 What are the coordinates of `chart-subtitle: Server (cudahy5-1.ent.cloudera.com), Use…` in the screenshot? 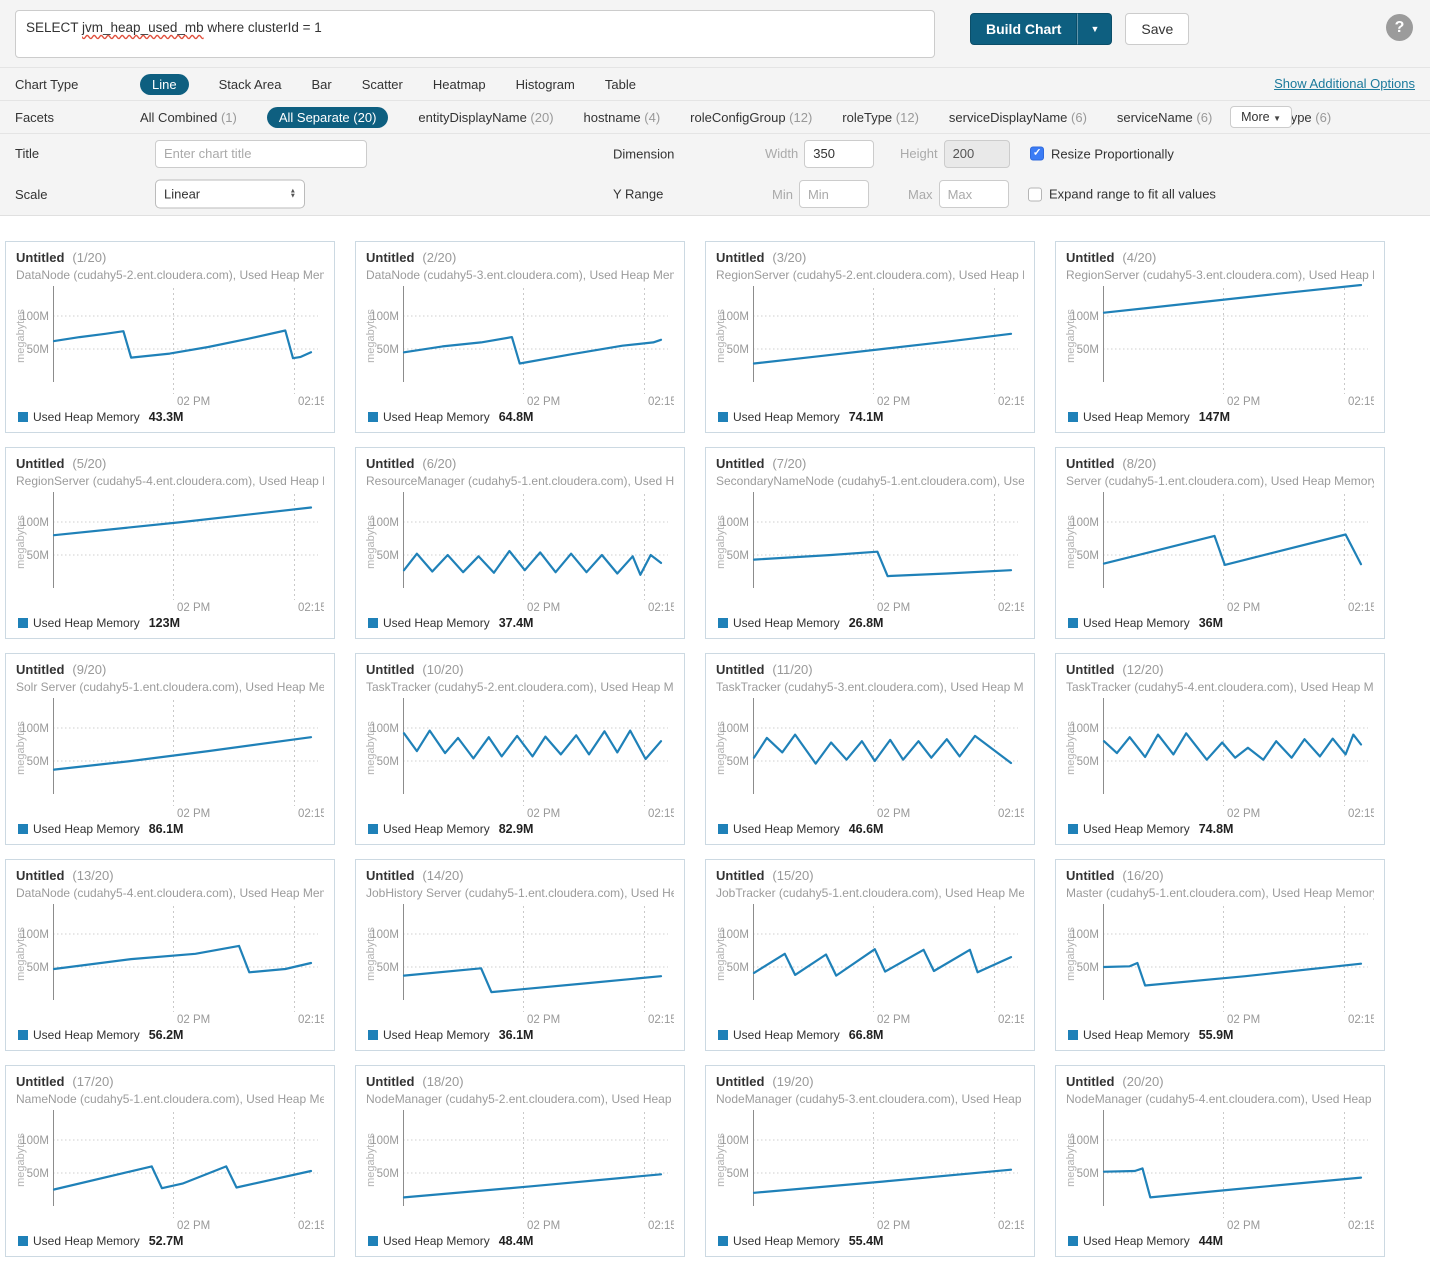 It's located at (1220, 481).